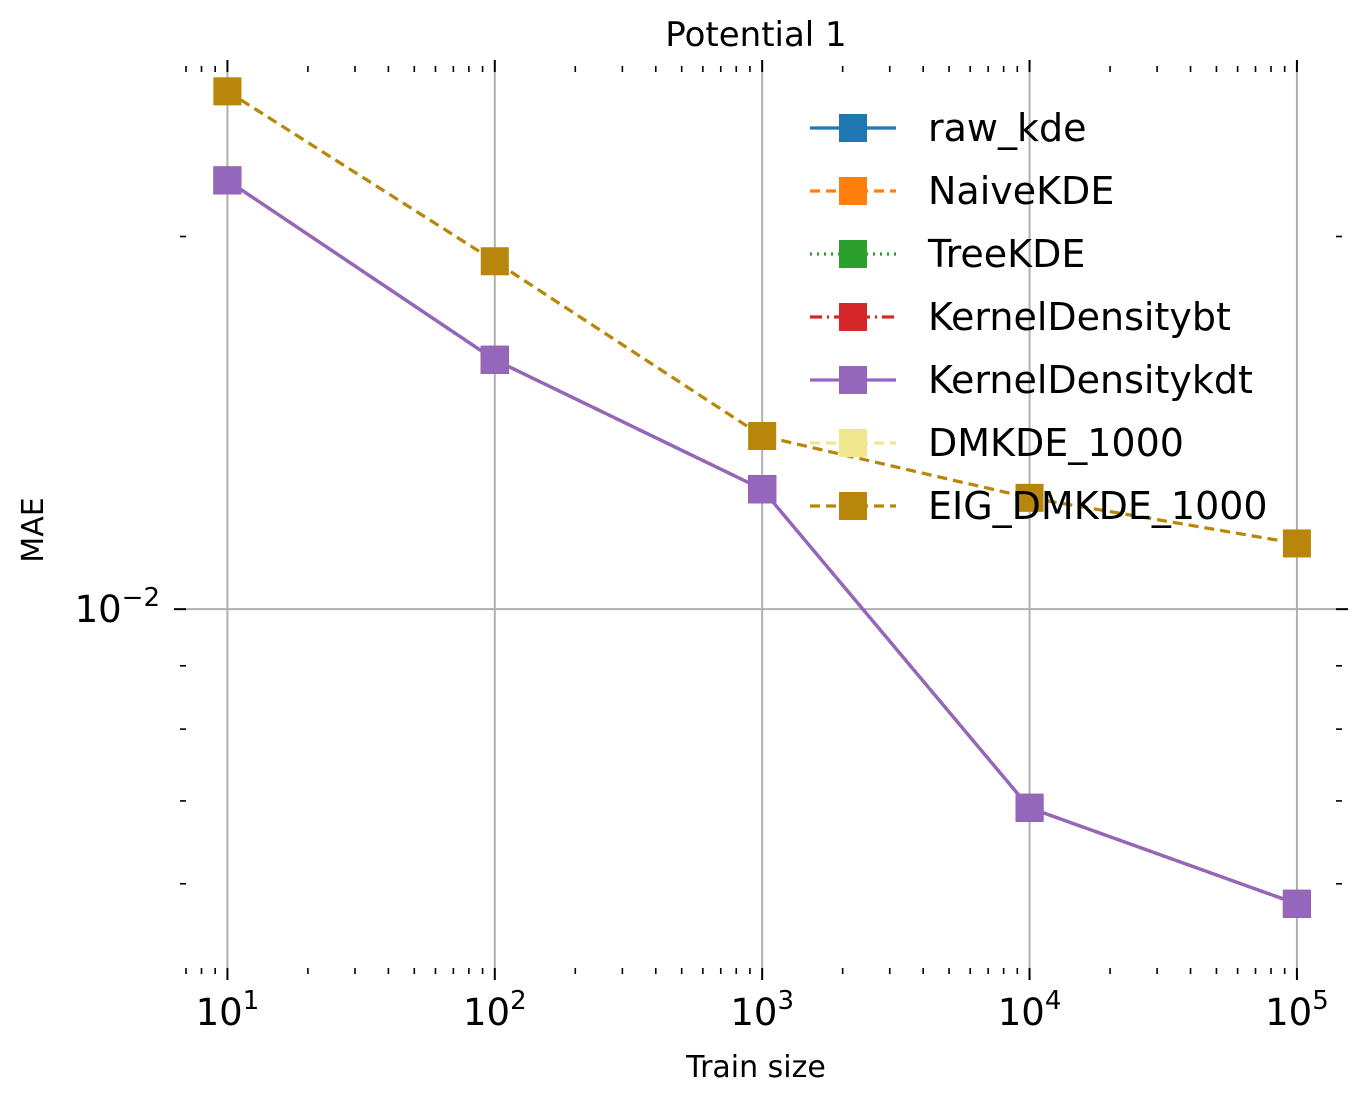 The width and height of the screenshot is (1352, 1098). I want to click on legend-label: KernelDensitybt, so click(1079, 317).